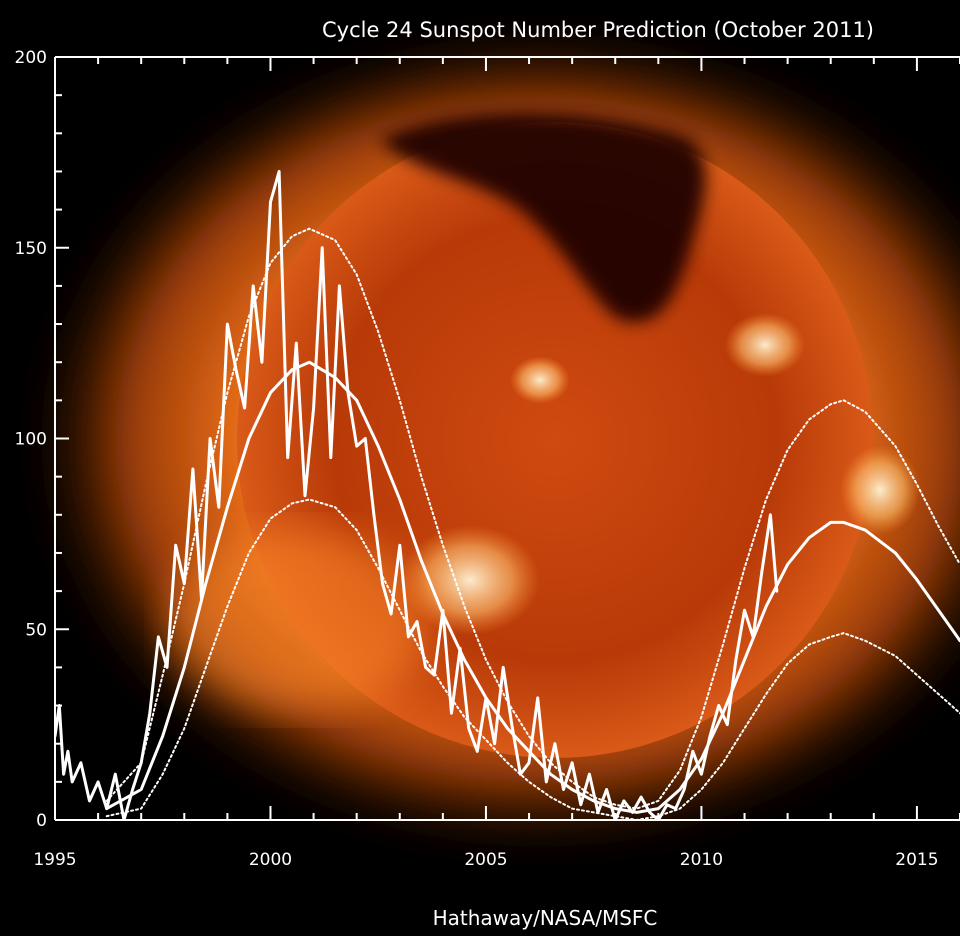 Image resolution: width=960 pixels, height=936 pixels. I want to click on bright-glow, so click(300, 620).